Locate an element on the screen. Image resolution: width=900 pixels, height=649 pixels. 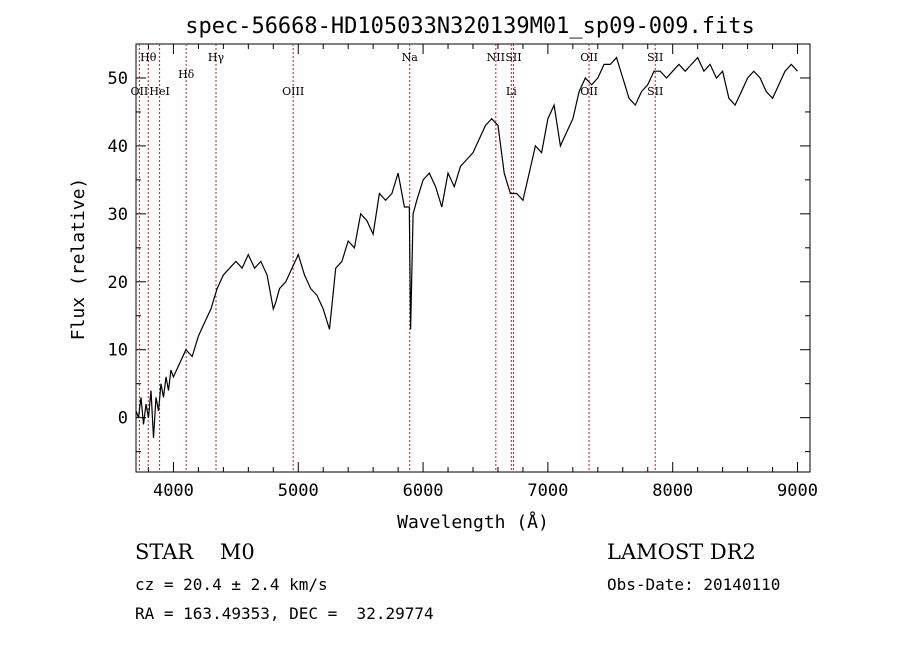
object-class: STAR M0 is located at coordinates (195, 552).